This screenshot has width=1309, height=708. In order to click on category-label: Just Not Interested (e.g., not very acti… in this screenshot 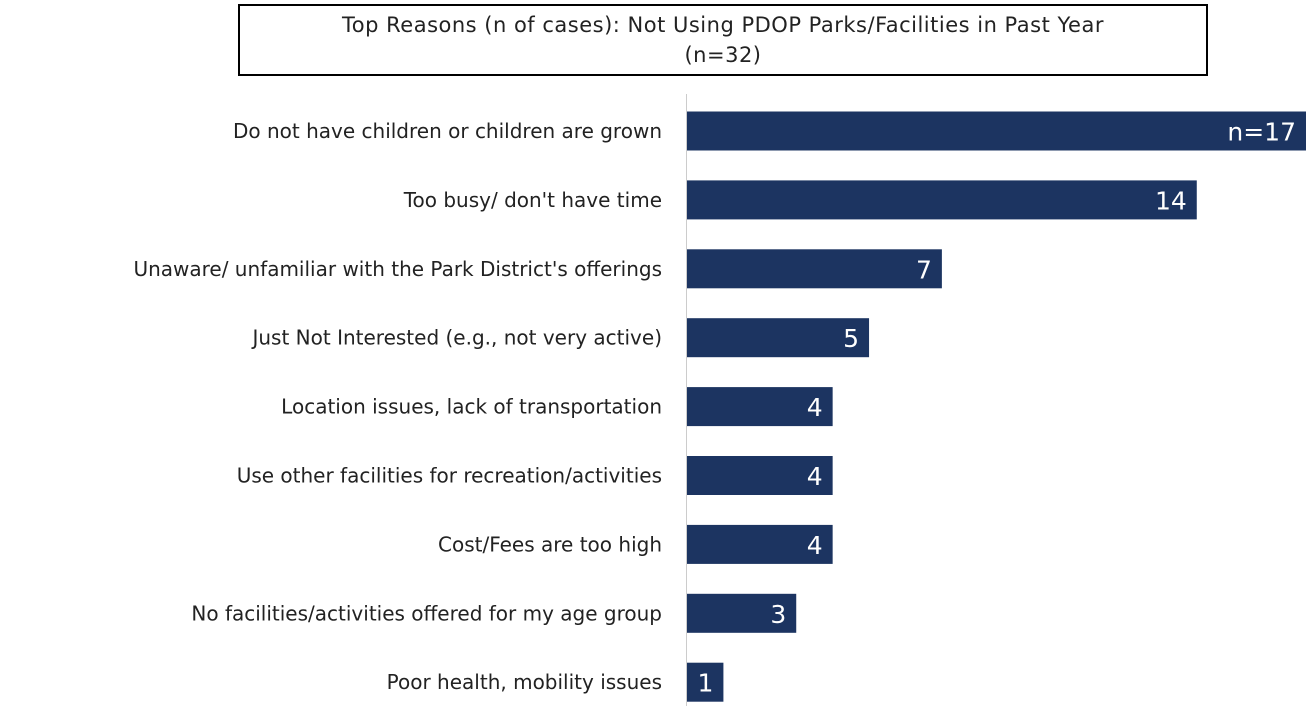, I will do `click(456, 338)`.